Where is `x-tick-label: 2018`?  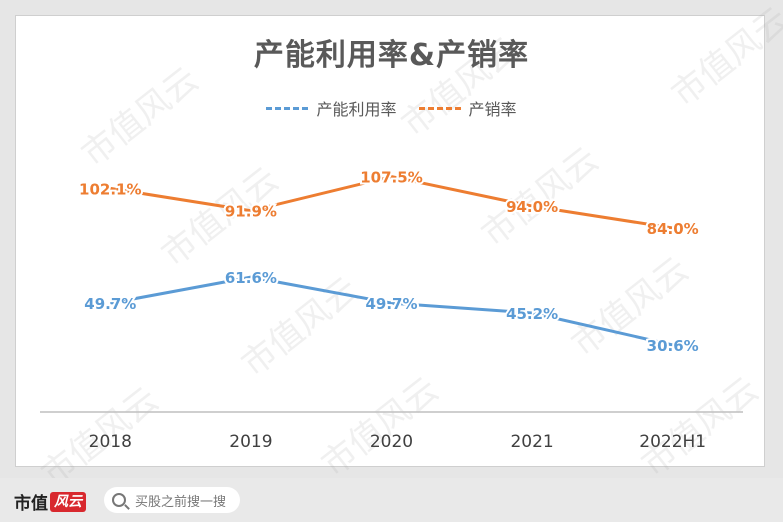 x-tick-label: 2018 is located at coordinates (110, 442).